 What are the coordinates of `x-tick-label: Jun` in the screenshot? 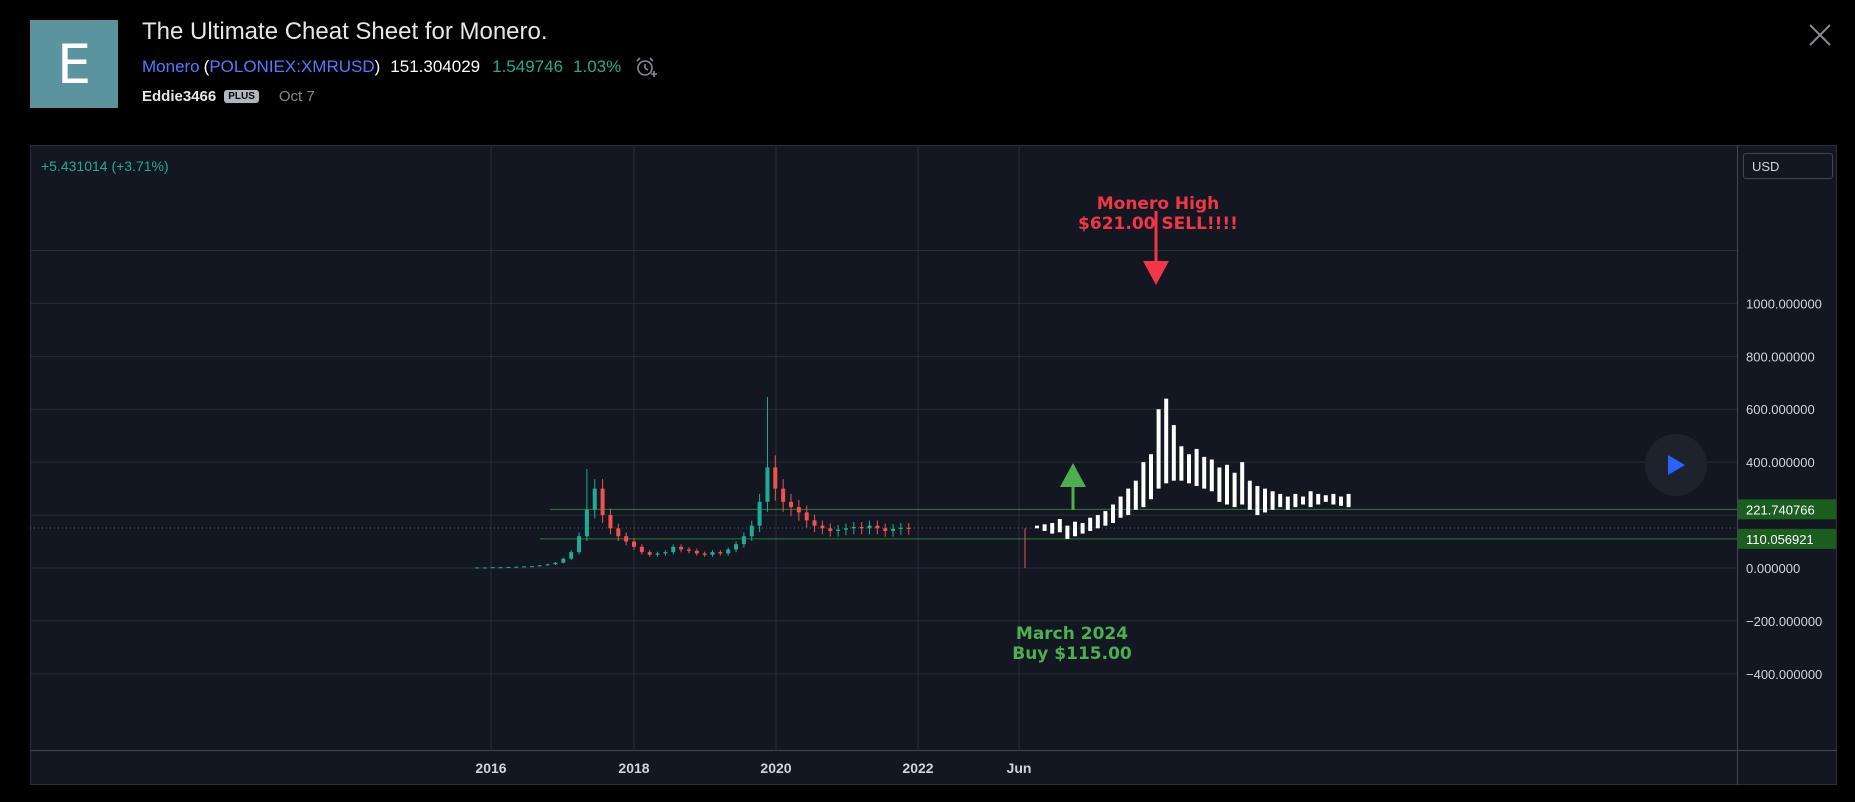 It's located at (1019, 768).